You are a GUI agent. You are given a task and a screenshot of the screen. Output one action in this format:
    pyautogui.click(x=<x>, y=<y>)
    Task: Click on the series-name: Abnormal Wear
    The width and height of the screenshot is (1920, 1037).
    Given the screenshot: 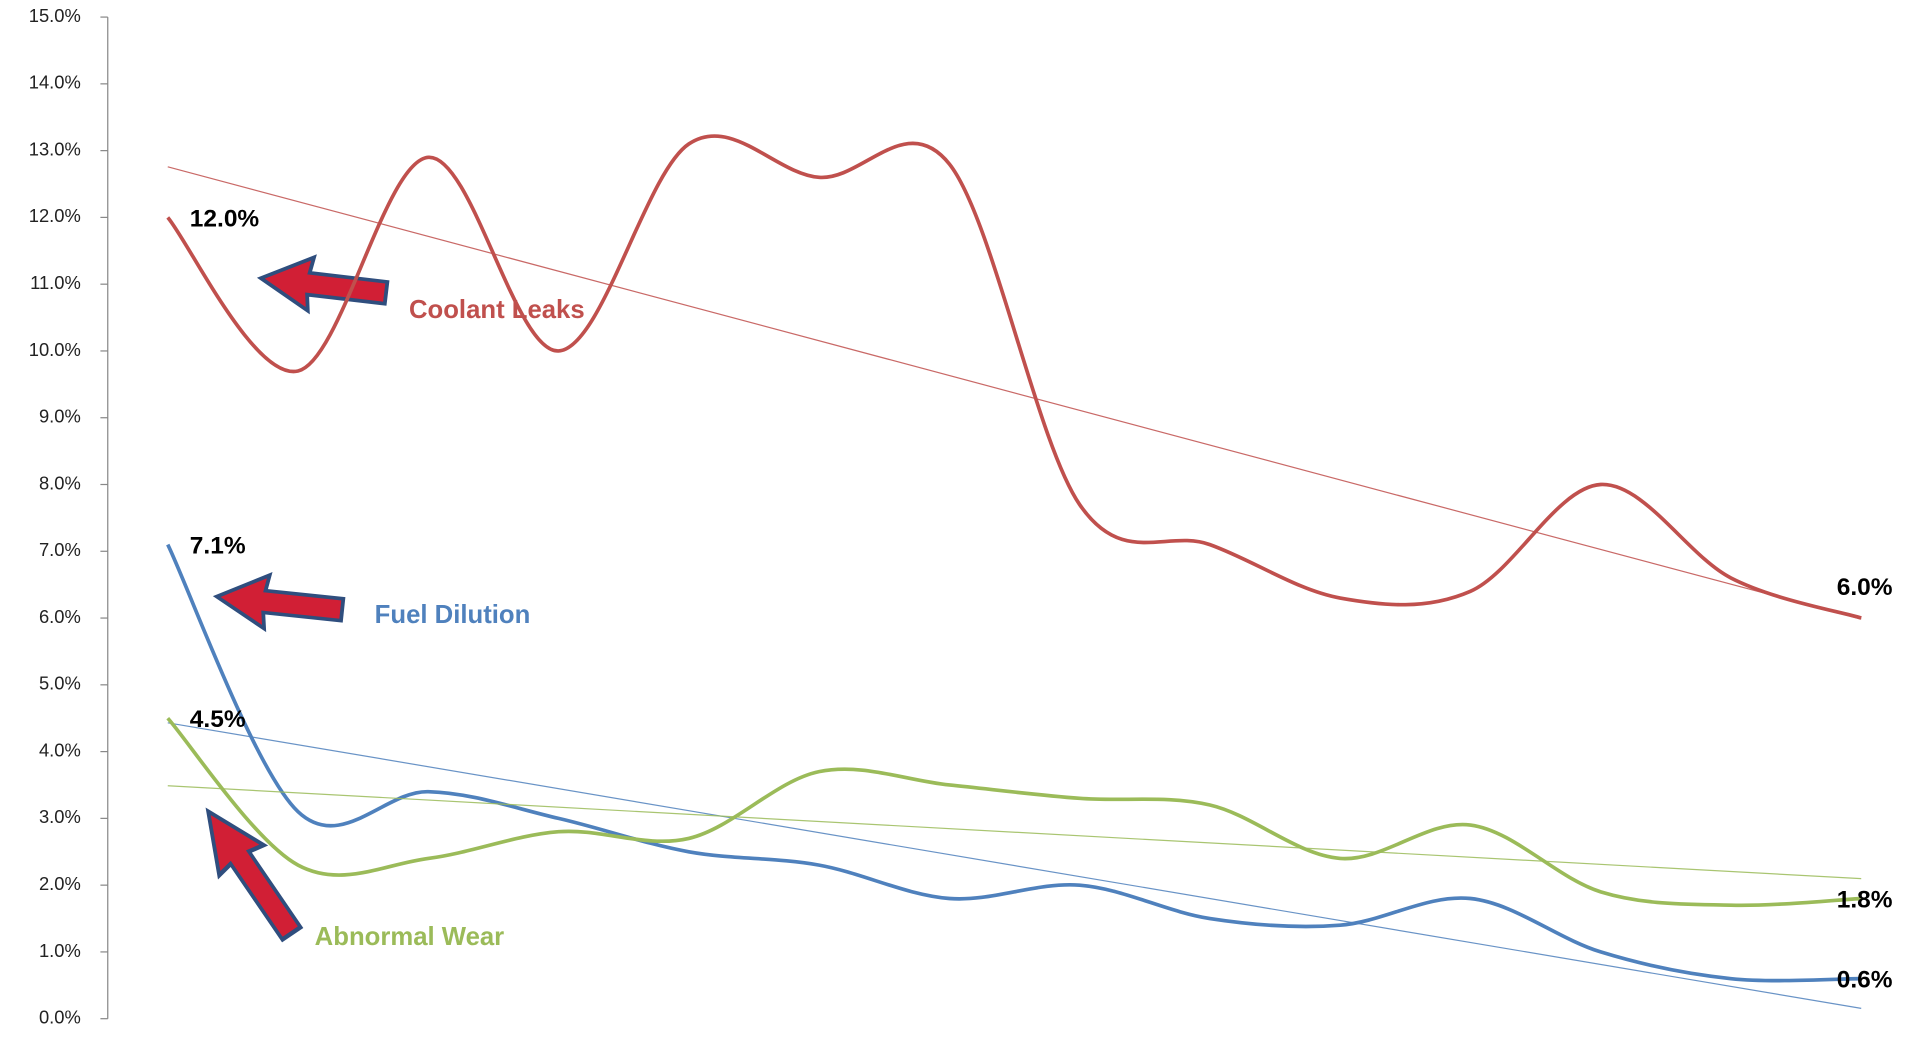 What is the action you would take?
    pyautogui.click(x=410, y=937)
    